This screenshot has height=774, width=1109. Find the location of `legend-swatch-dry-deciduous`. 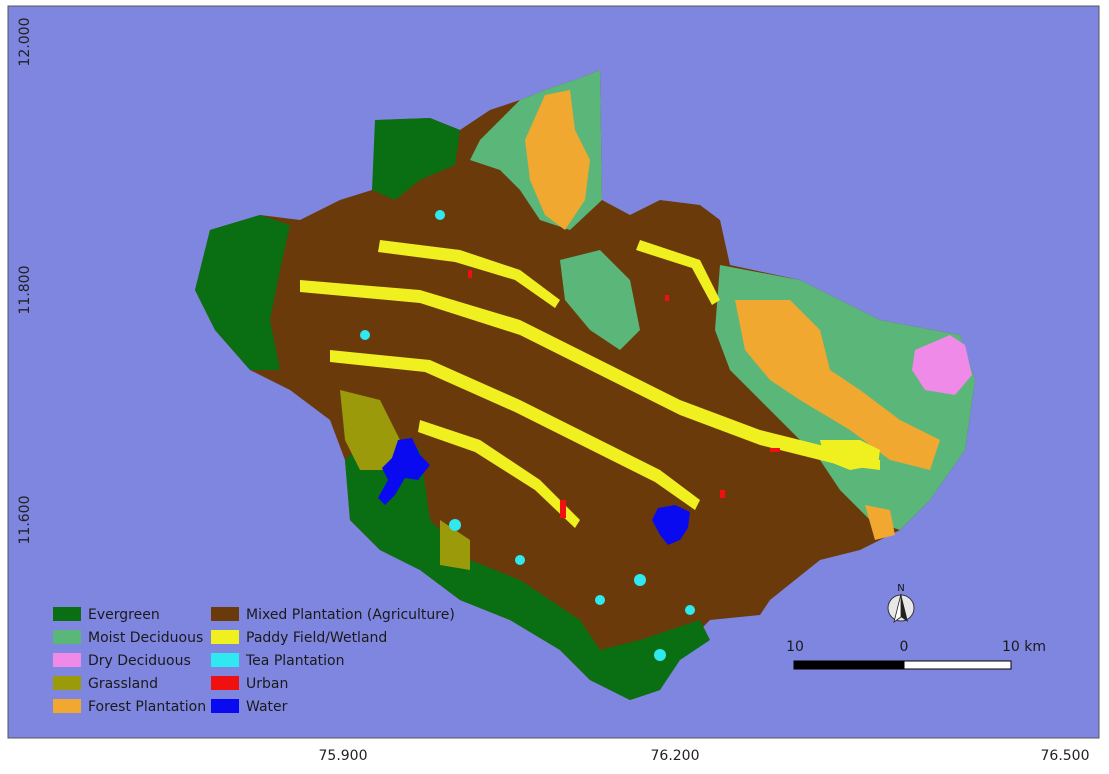

legend-swatch-dry-deciduous is located at coordinates (67, 660).